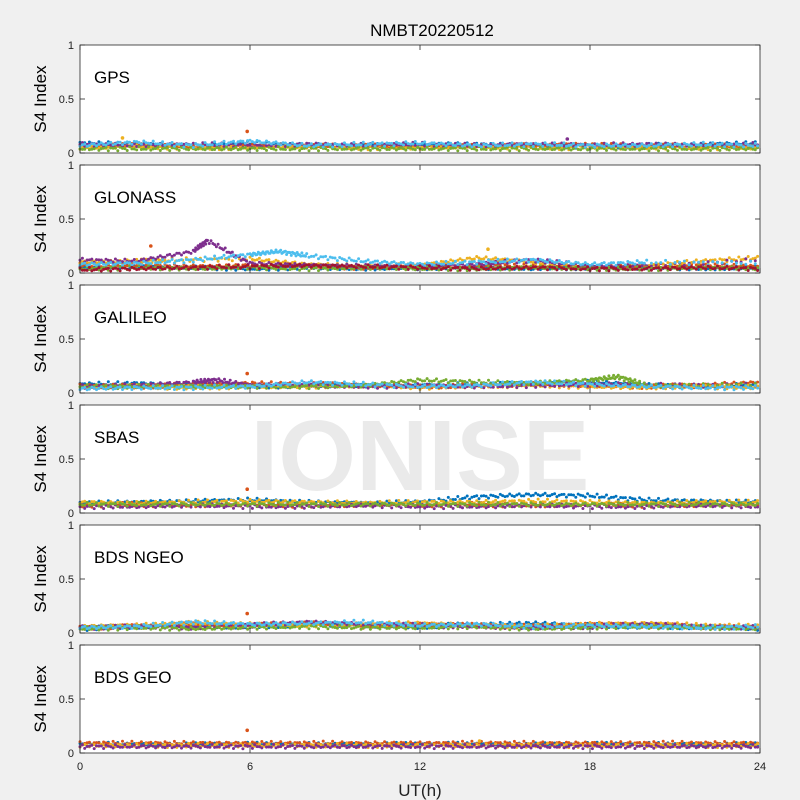 The height and width of the screenshot is (800, 800). Describe the element at coordinates (71, 46) in the screenshot. I see `y-tick-label: 1` at that location.